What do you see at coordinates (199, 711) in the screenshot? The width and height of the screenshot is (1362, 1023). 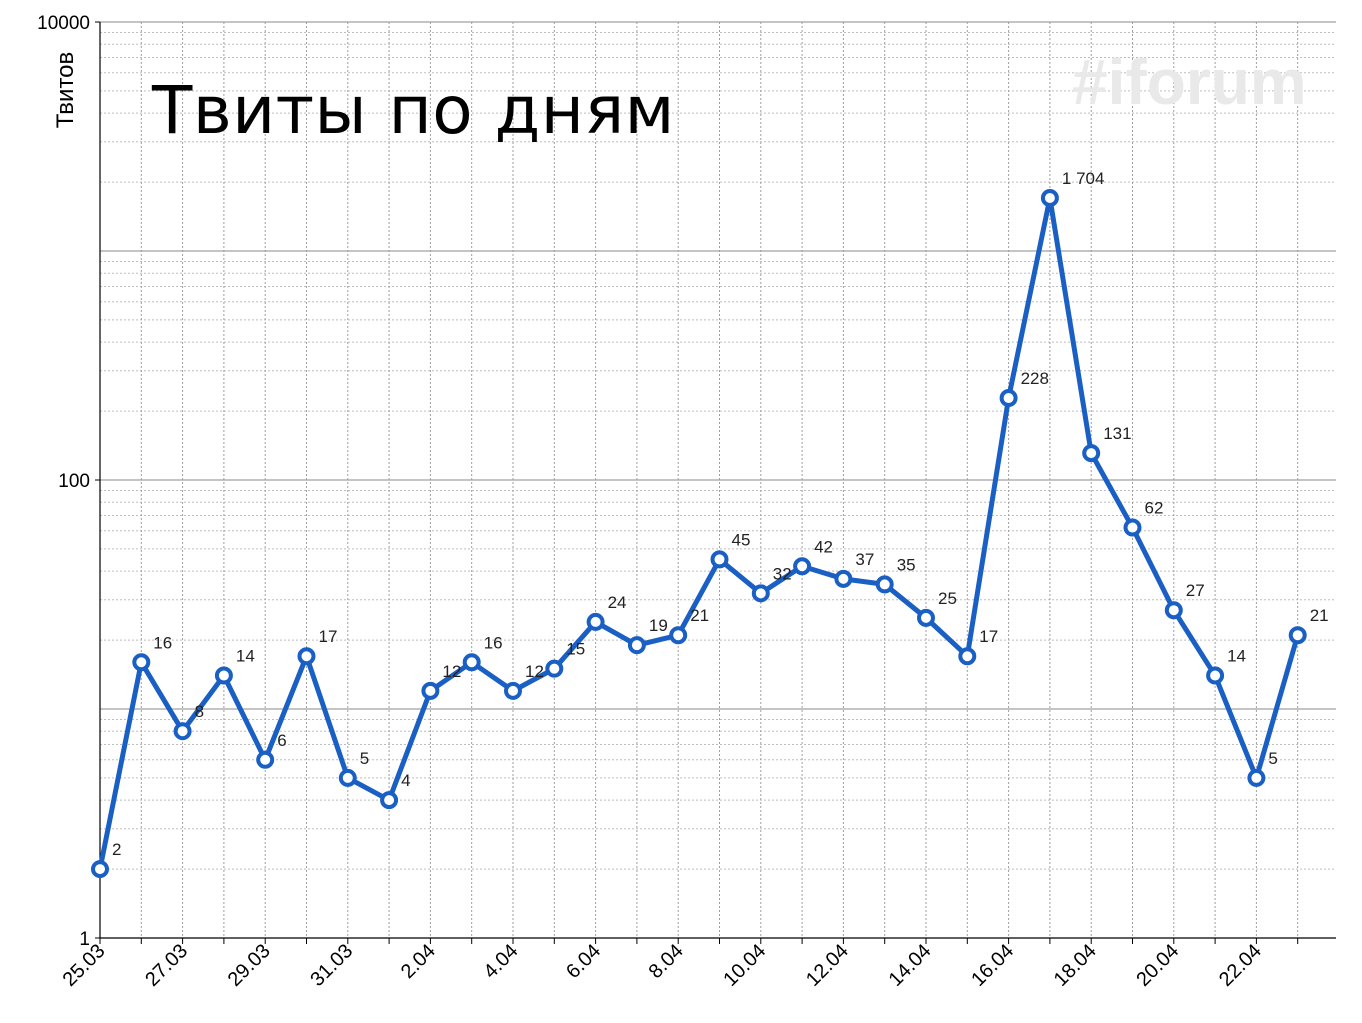 I see `data-label: 8` at bounding box center [199, 711].